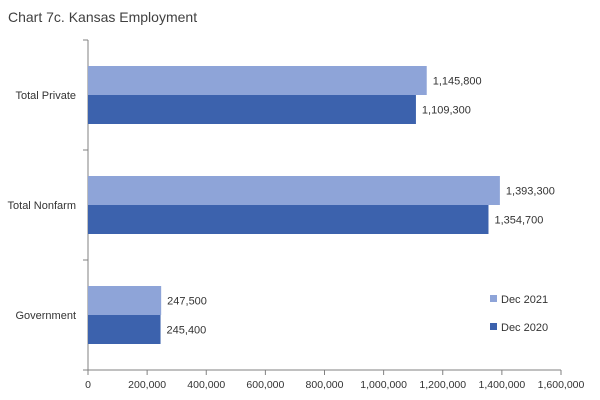 This screenshot has height=400, width=600. Describe the element at coordinates (45, 316) in the screenshot. I see `category-label: Government` at that location.